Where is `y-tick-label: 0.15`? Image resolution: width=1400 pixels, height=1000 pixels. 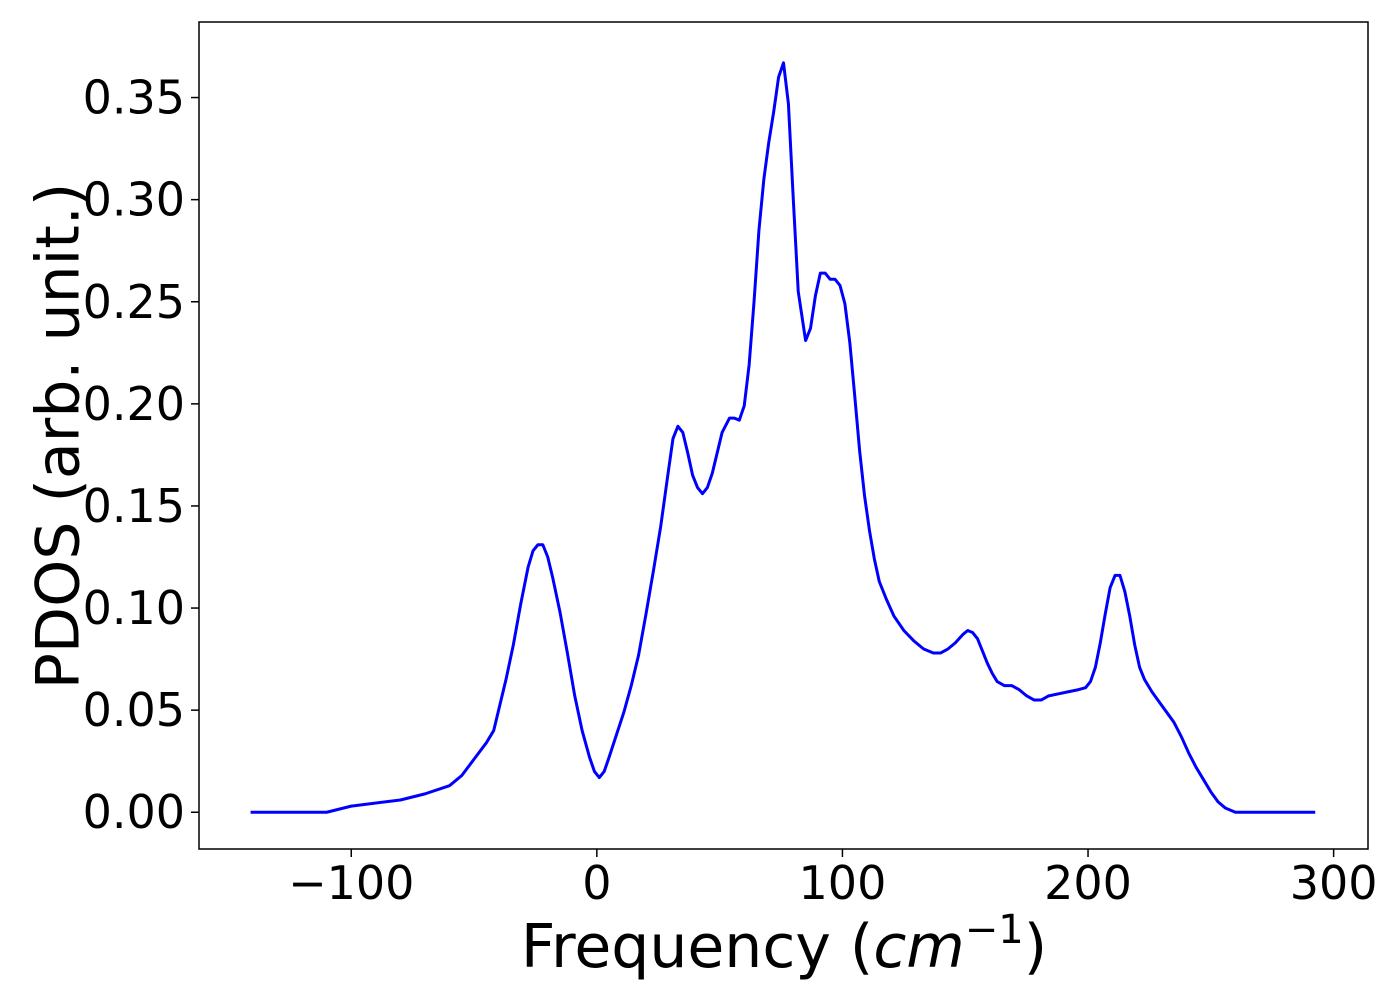 y-tick-label: 0.15 is located at coordinates (134, 506).